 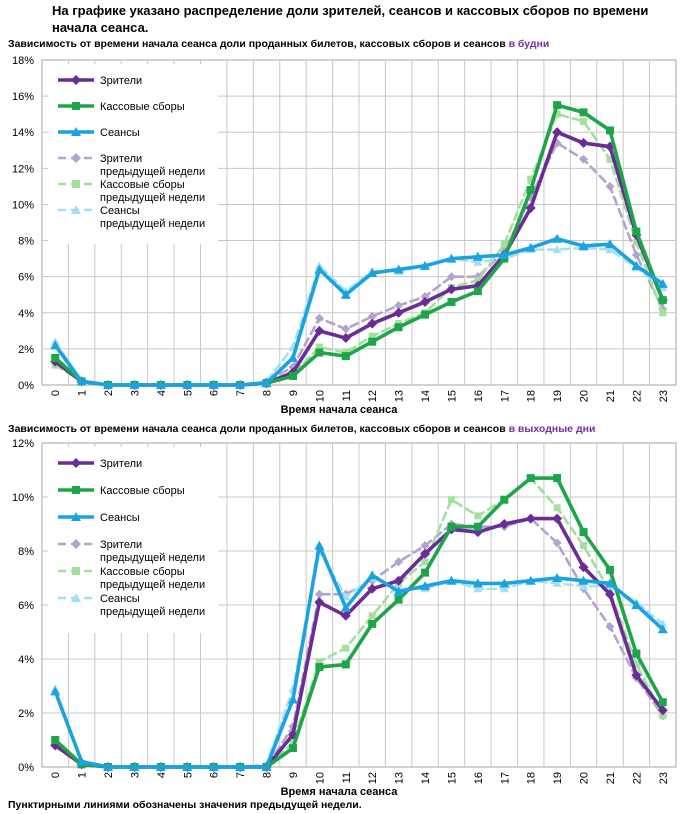 What do you see at coordinates (188, 393) in the screenshot?
I see `x-tick-label: 5` at bounding box center [188, 393].